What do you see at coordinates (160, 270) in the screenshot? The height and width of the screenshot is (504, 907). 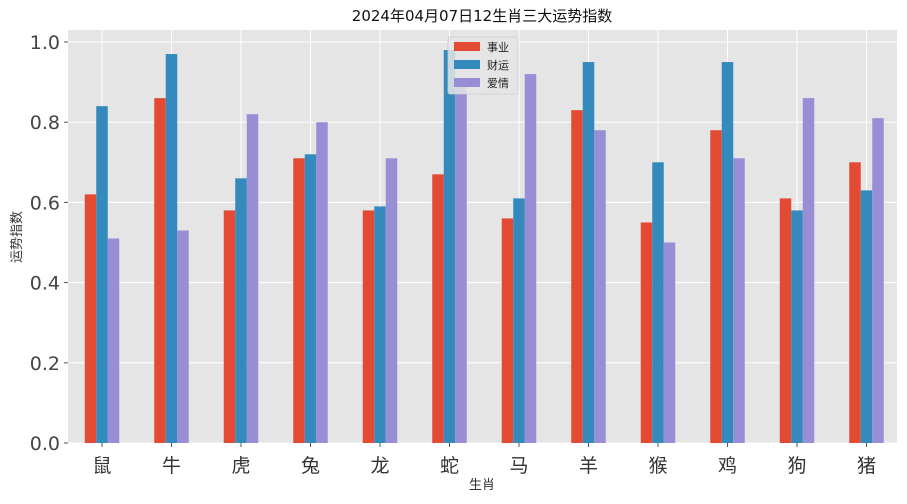 I see `bar-事业-牛` at bounding box center [160, 270].